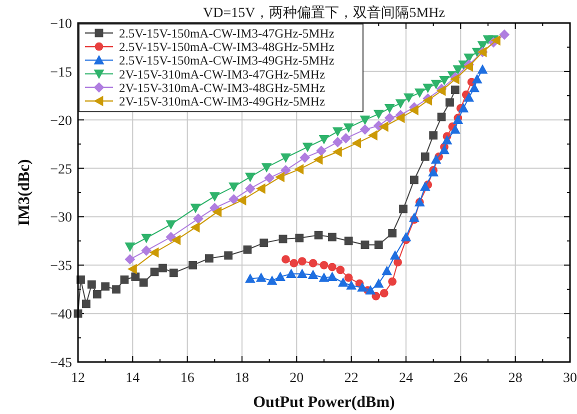 This screenshot has height=414, width=577. I want to click on x-tick-label: 12, so click(78, 378).